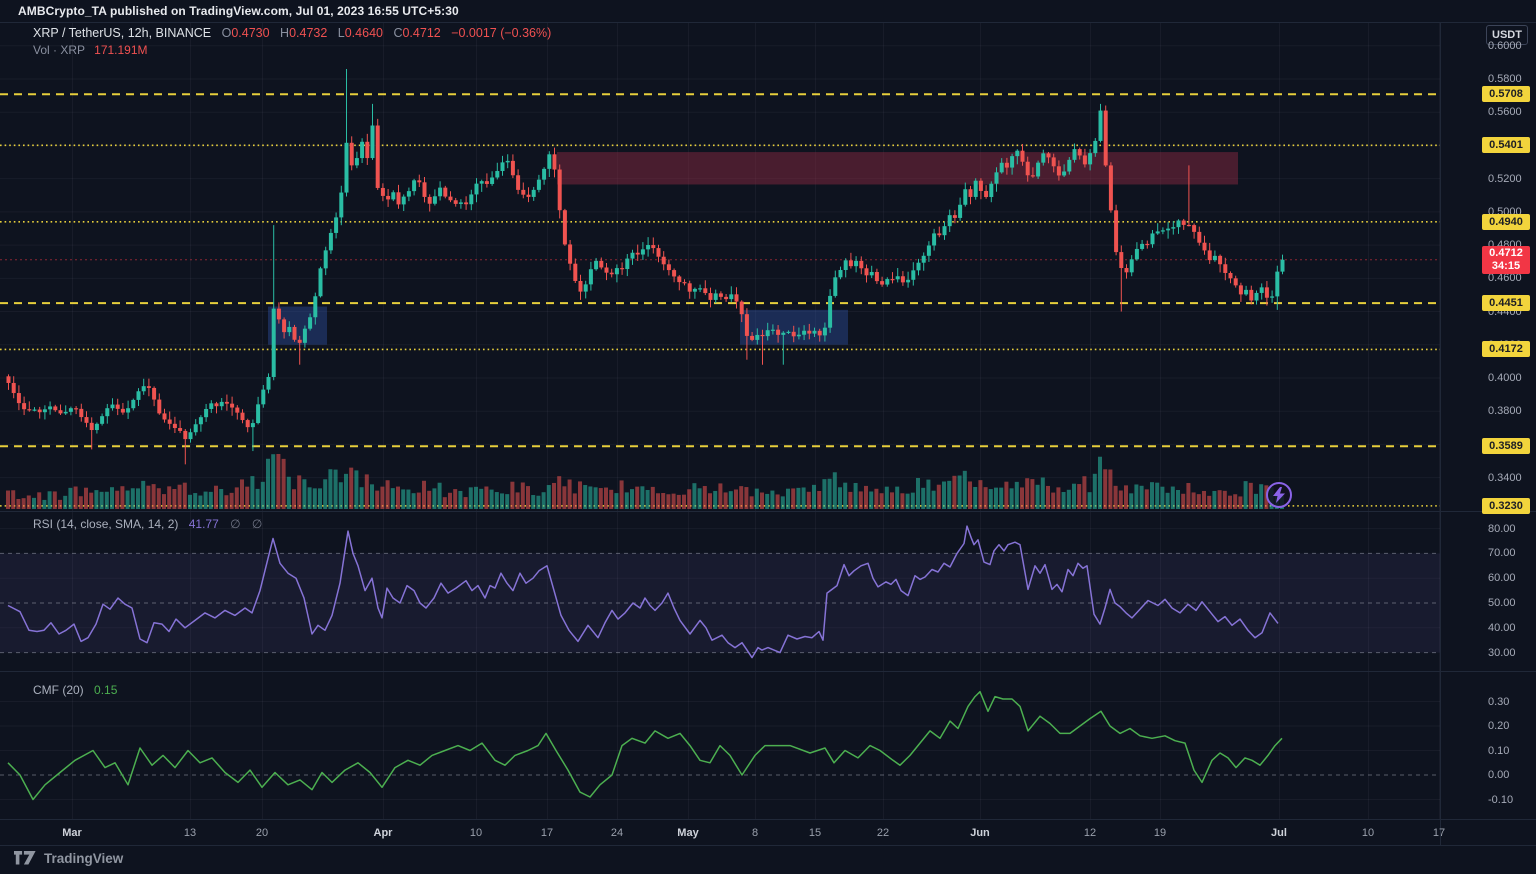  Describe the element at coordinates (1279, 495) in the screenshot. I see `flash-boost-button` at that location.